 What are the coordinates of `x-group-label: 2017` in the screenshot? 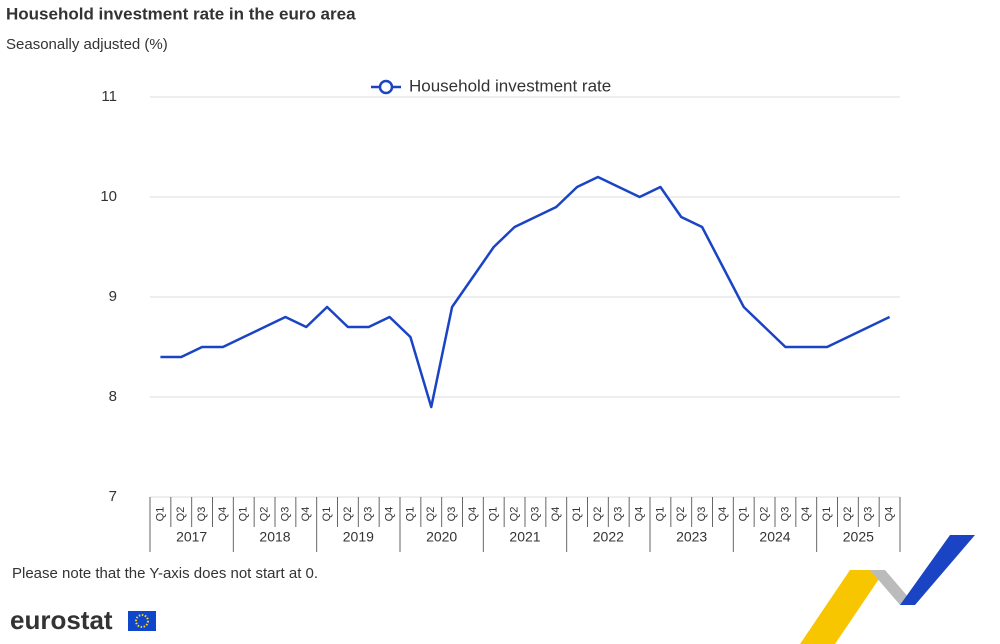 It's located at (191, 537).